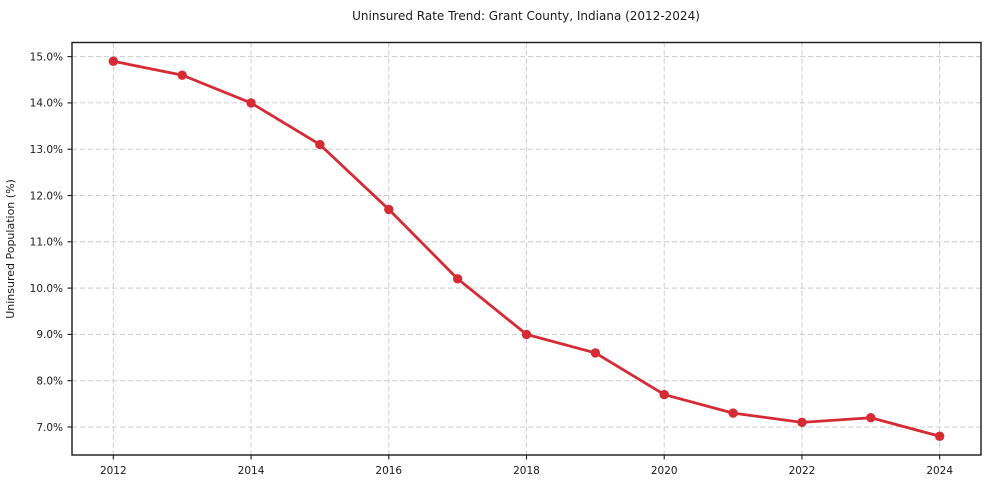  What do you see at coordinates (251, 103) in the screenshot?
I see `data-point-2014` at bounding box center [251, 103].